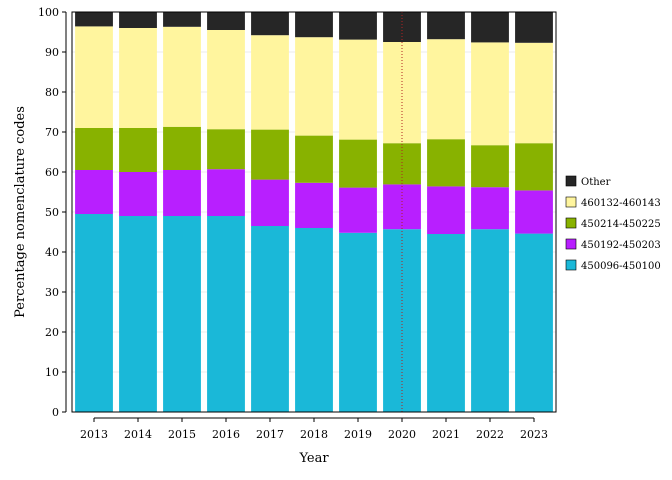 Image resolution: width=672 pixels, height=480 pixels. What do you see at coordinates (52, 372) in the screenshot?
I see `y-tick-label: 10` at bounding box center [52, 372].